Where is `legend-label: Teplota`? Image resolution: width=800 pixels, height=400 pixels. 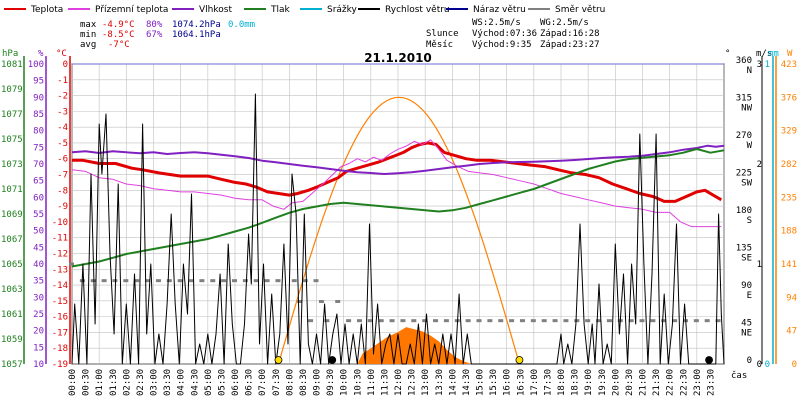 legend-label: Teplota is located at coordinates (46, 10).